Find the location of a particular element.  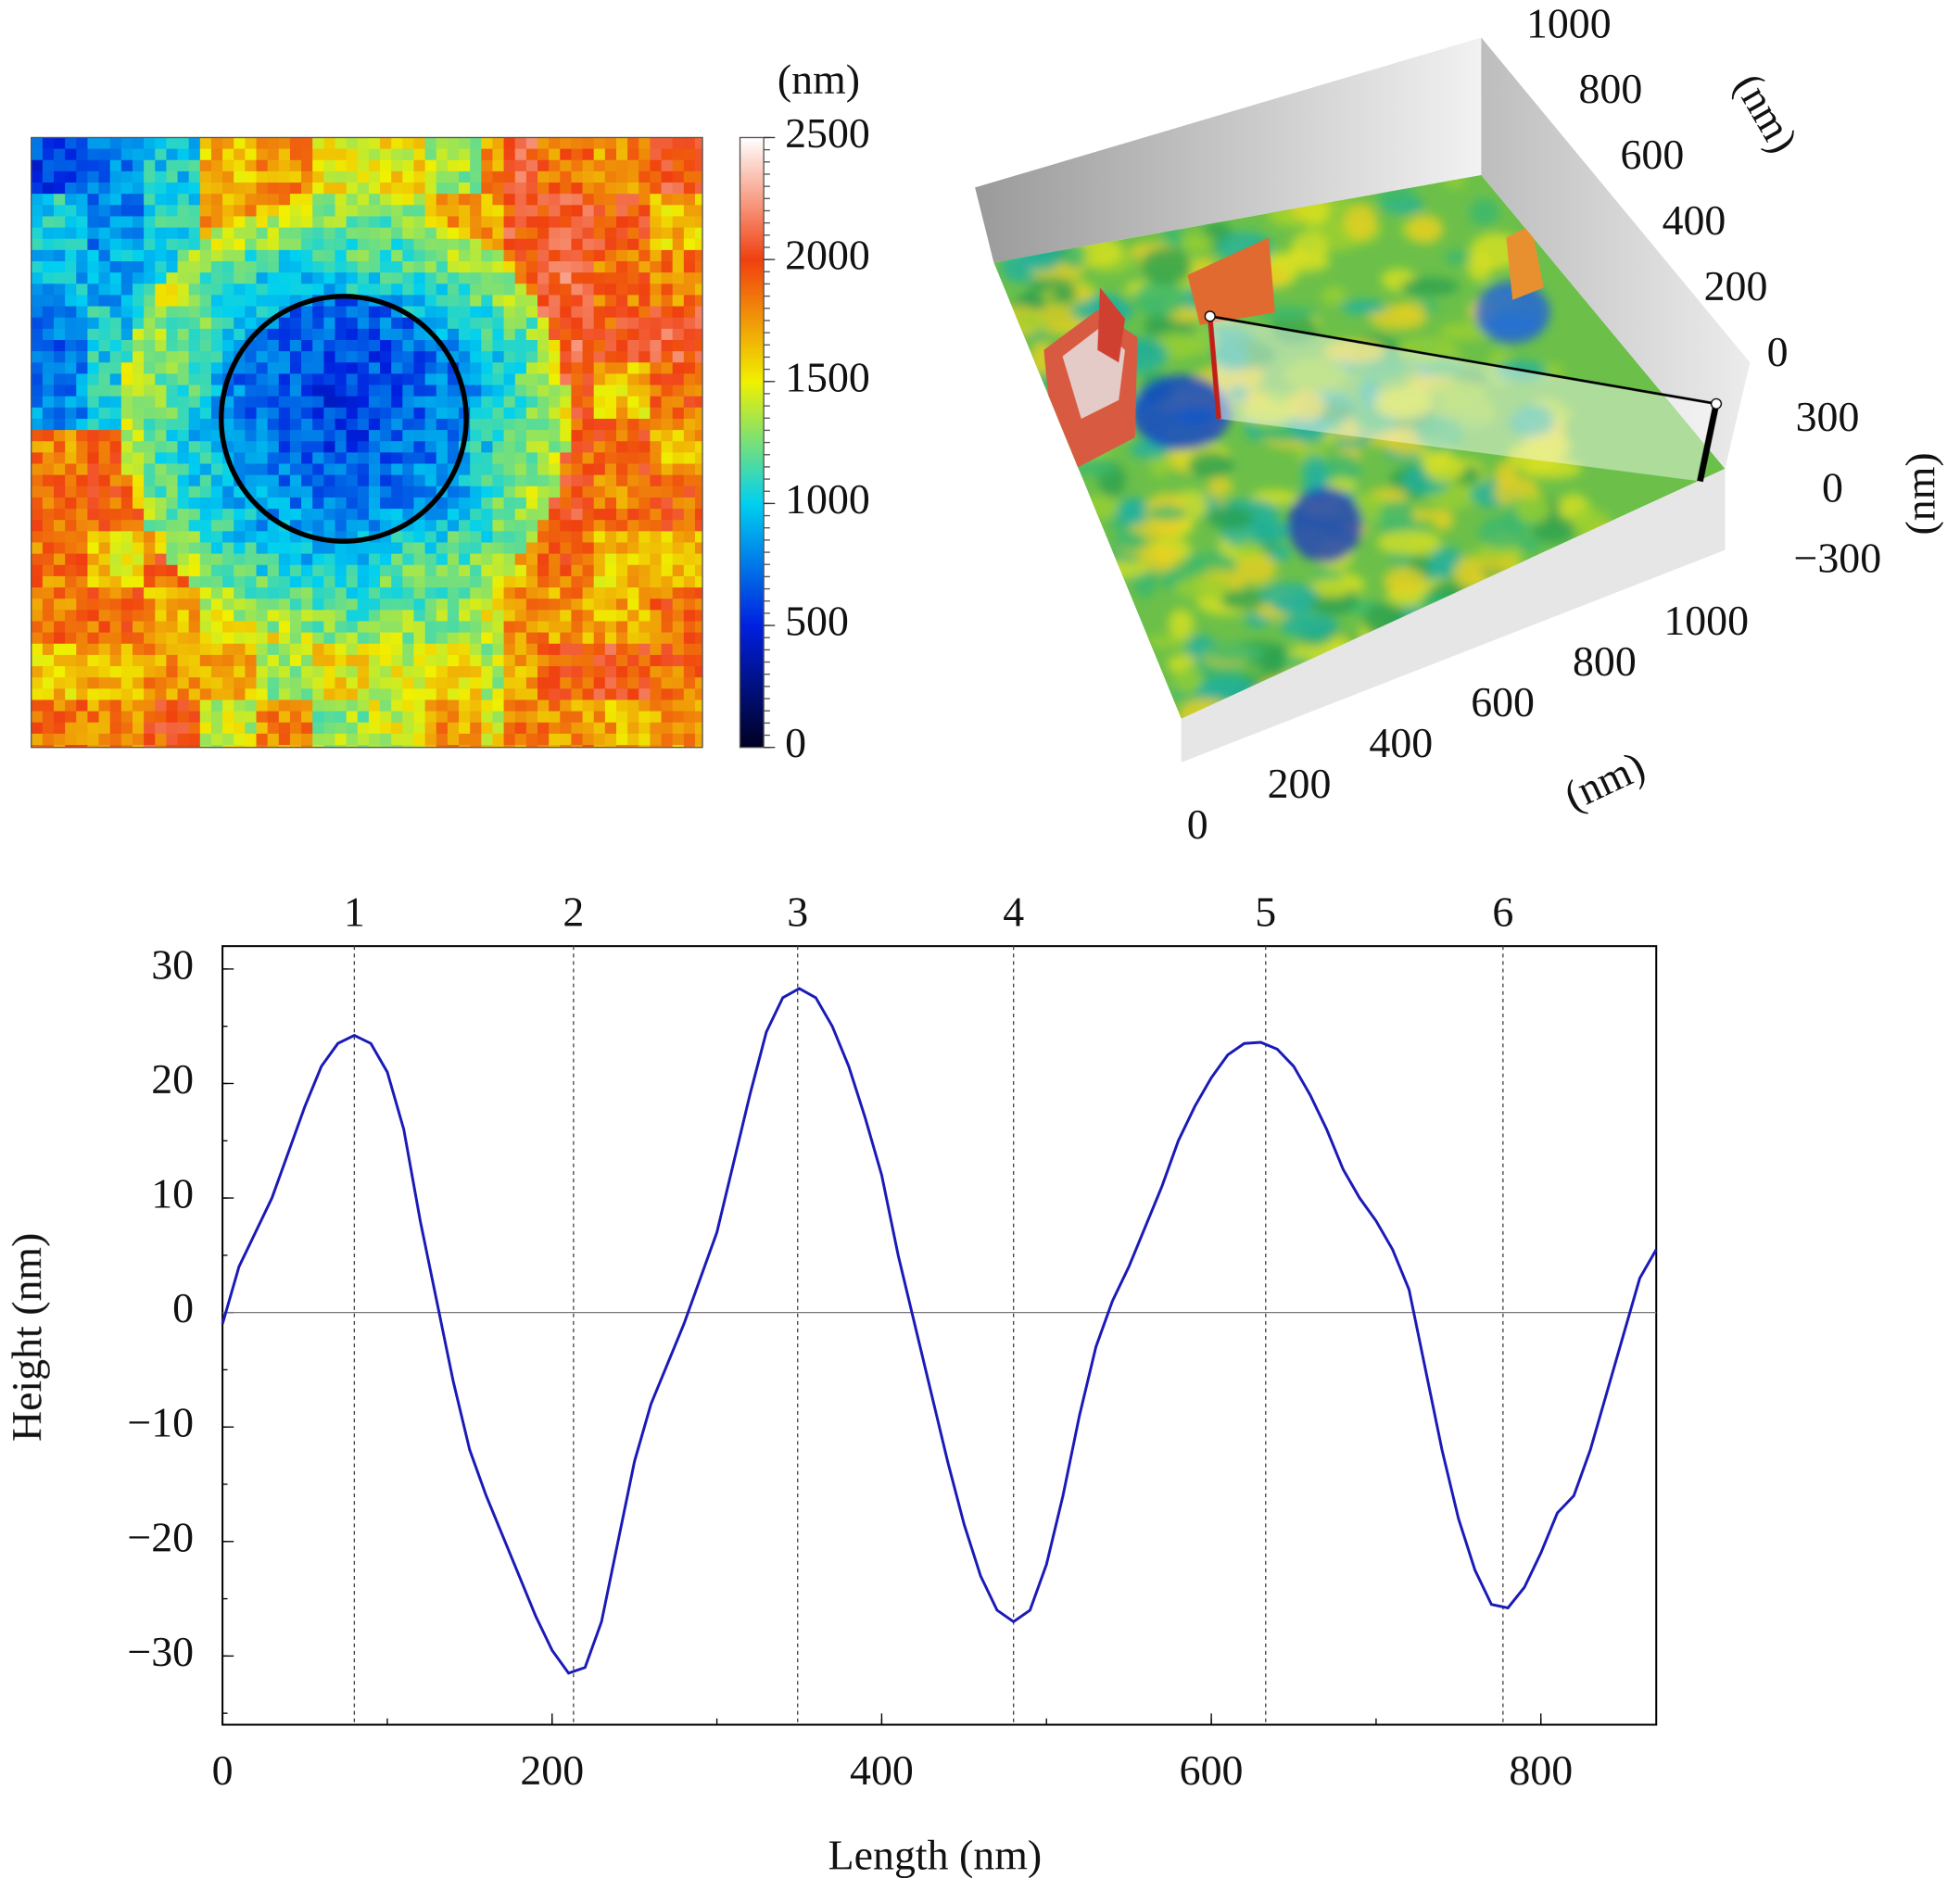

base is located at coordinates (1453, 615).